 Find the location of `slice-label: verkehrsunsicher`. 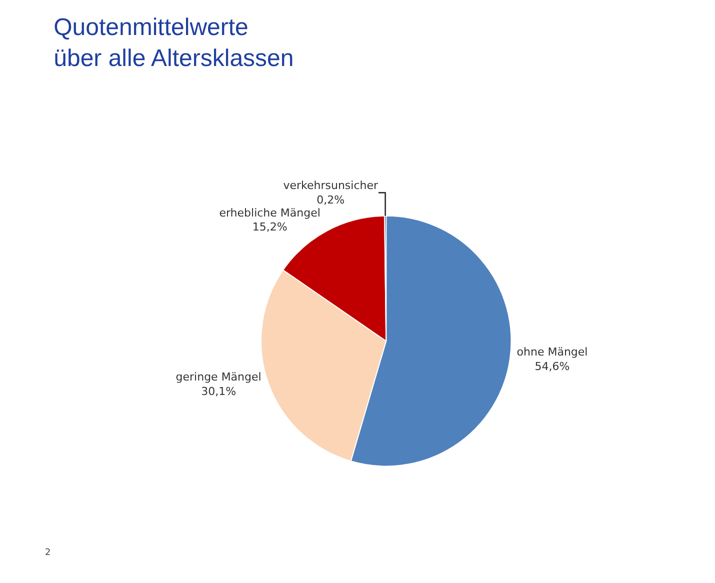

slice-label: verkehrsunsicher is located at coordinates (330, 185).